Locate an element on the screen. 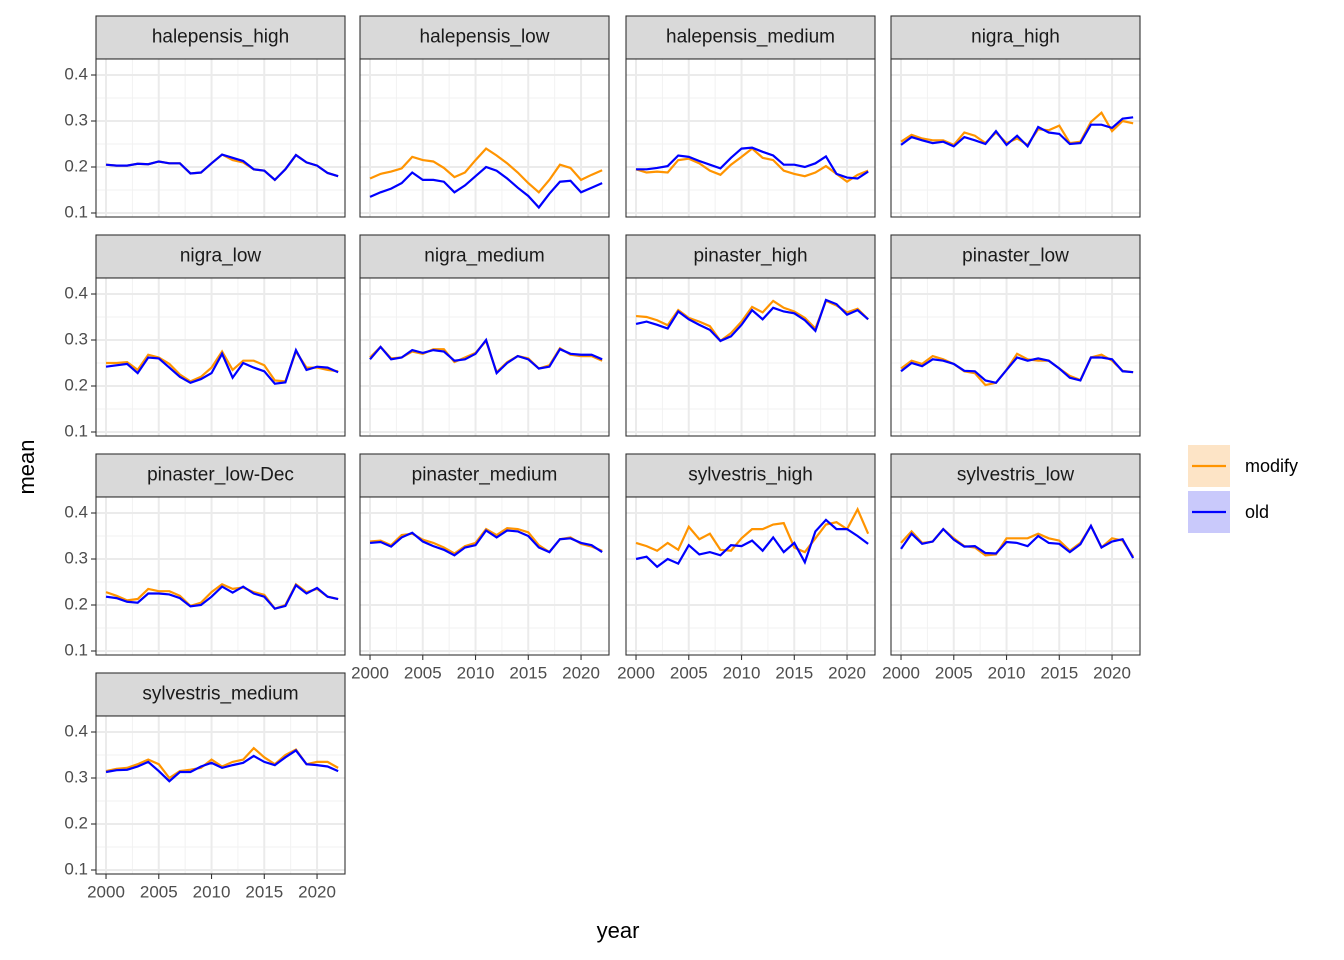 Image resolution: width=1344 pixels, height=960 pixels. strip-title: pinaster_low-Dec is located at coordinates (220, 475).